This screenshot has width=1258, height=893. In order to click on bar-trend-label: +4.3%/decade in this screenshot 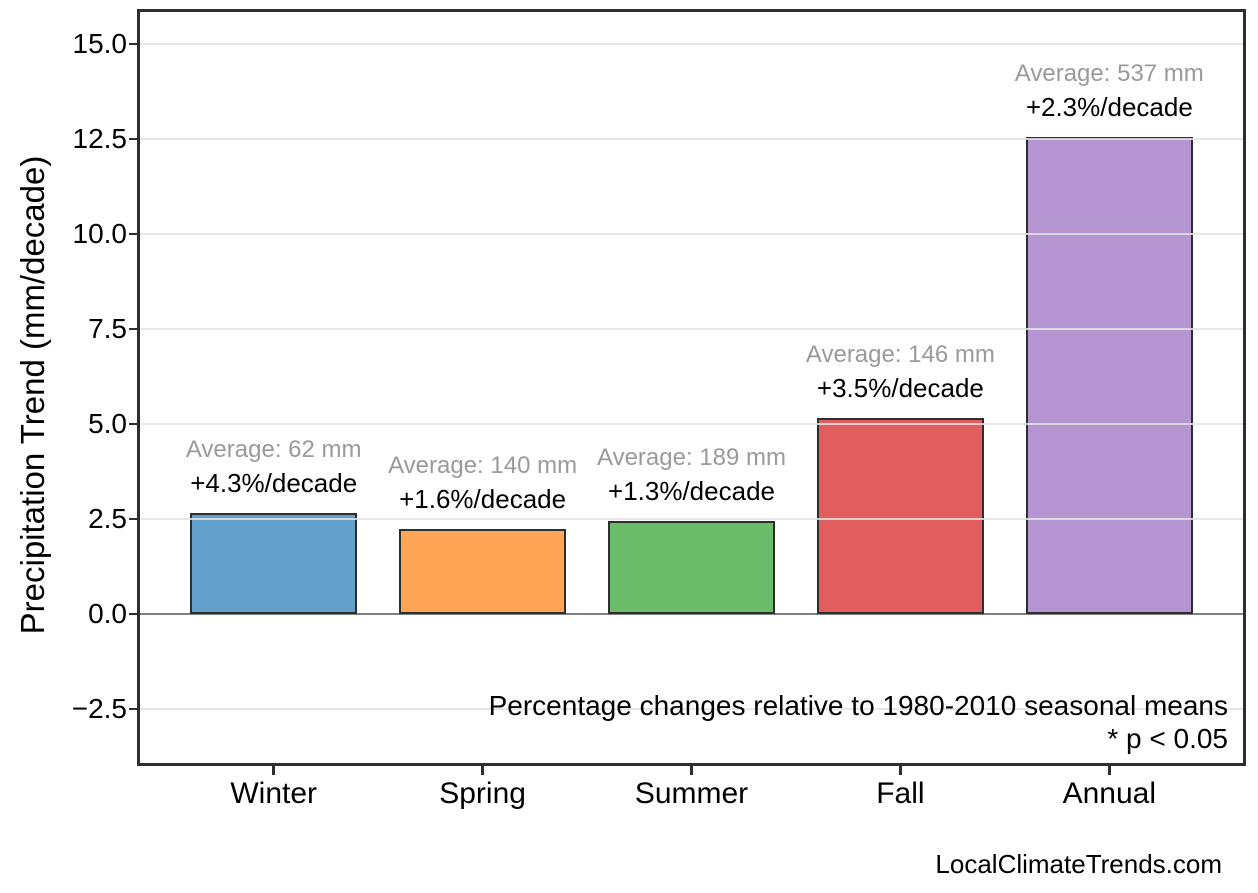, I will do `click(274, 483)`.